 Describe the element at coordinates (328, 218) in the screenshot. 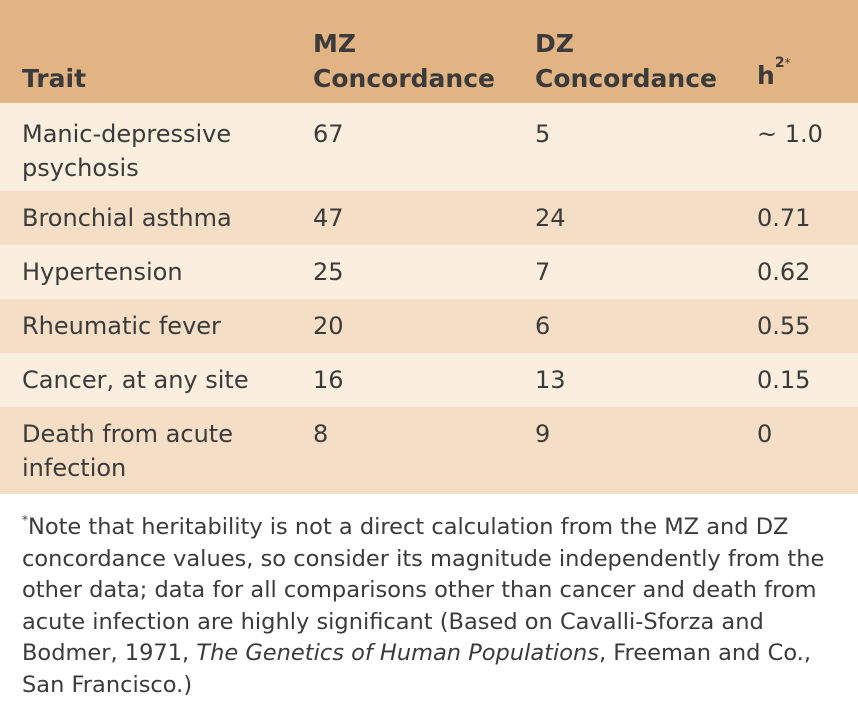

I see `cell-mz: 47` at that location.